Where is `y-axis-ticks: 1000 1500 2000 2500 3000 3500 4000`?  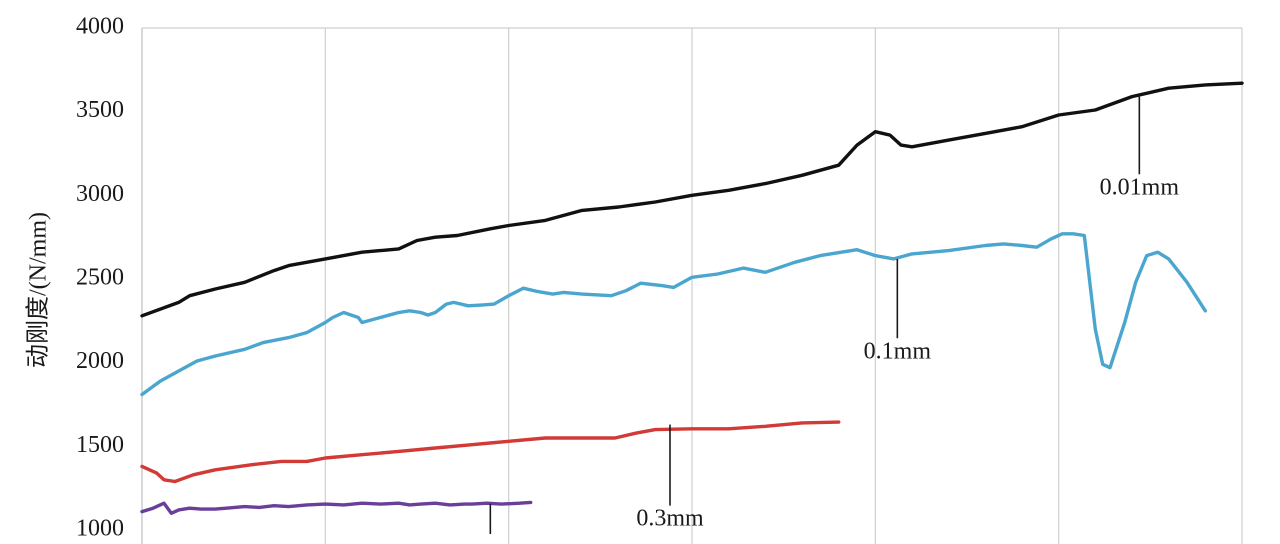
y-axis-ticks: 1000 1500 2000 2500 3000 3500 4000 is located at coordinates (100, 278).